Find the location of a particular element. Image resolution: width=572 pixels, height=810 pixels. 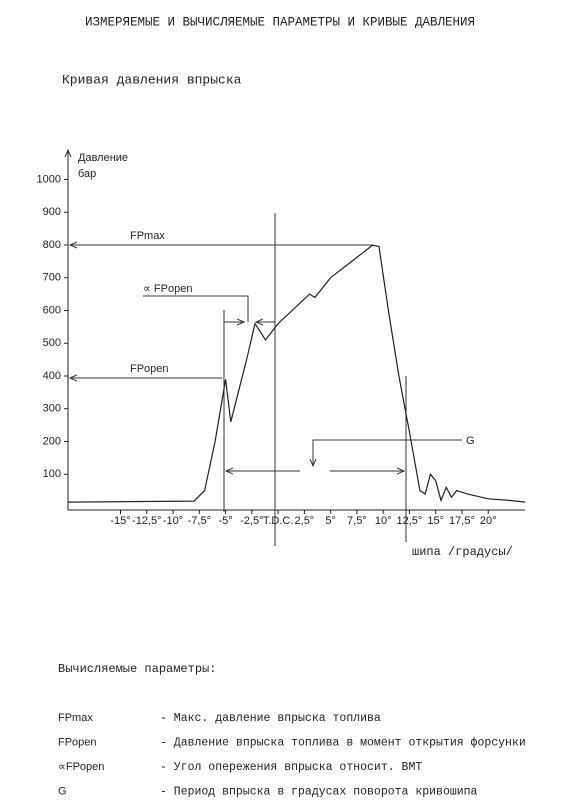

parameter-symbol: FPmax is located at coordinates (75, 718).